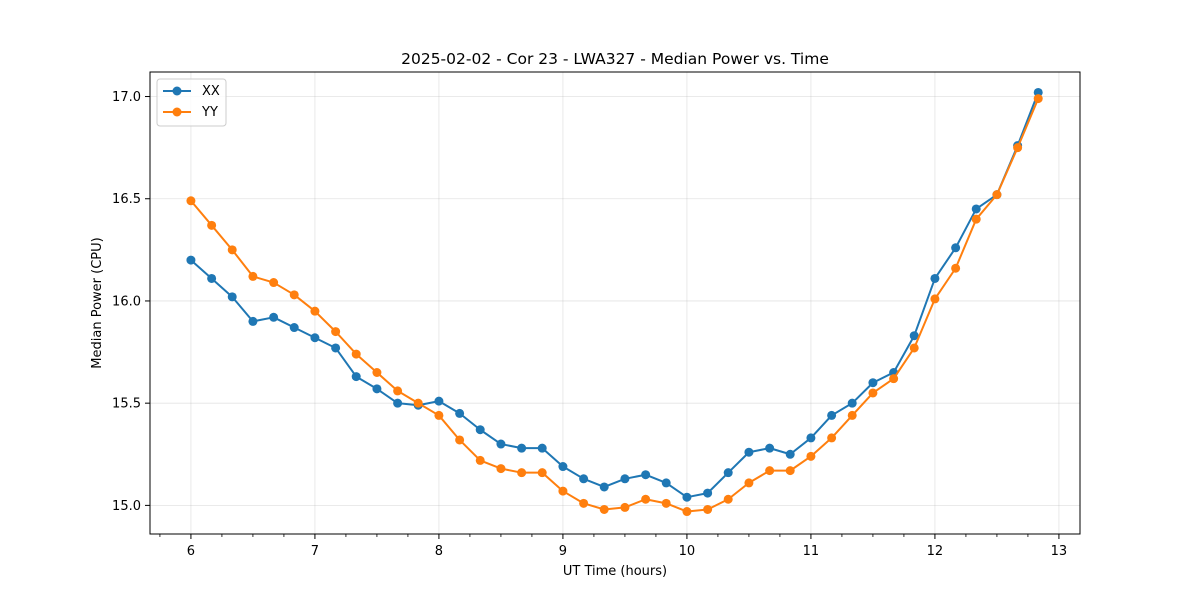  I want to click on y-tick-label: 15.5, so click(126, 404).